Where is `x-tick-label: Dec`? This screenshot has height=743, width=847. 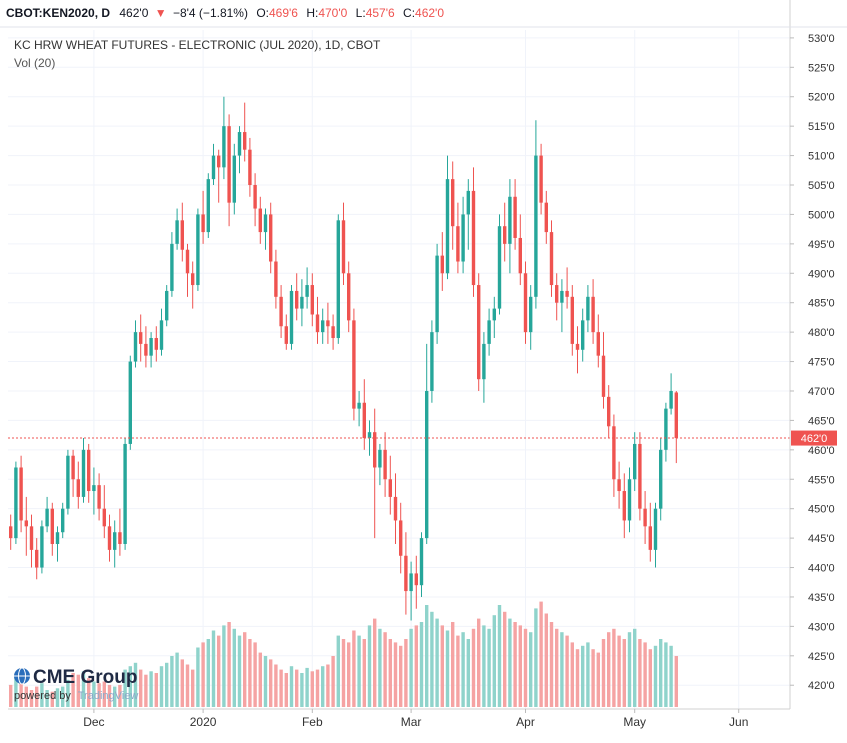
x-tick-label: Dec is located at coordinates (93, 722).